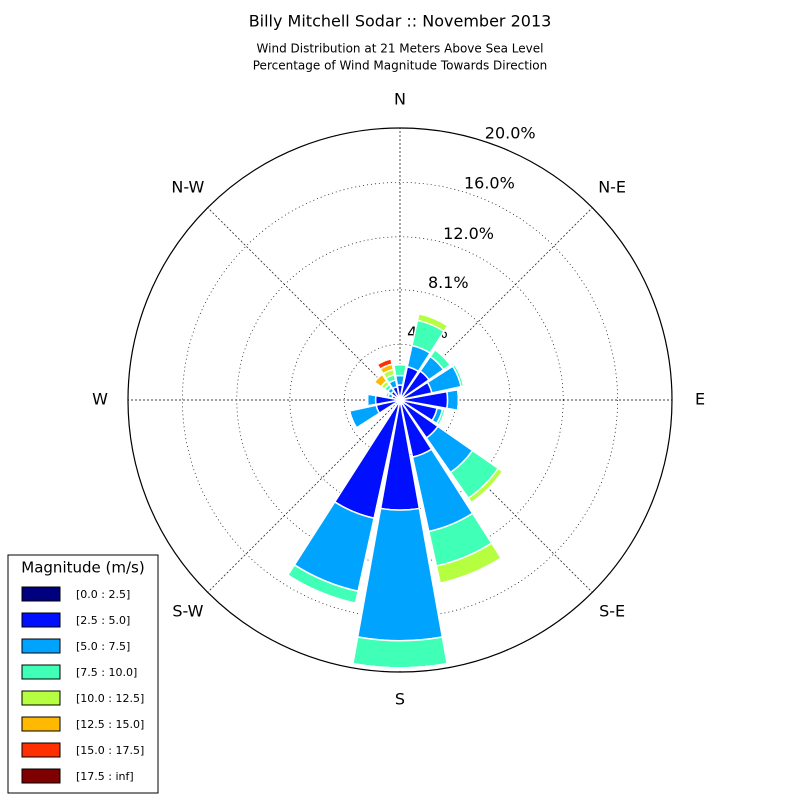  What do you see at coordinates (187, 186) in the screenshot?
I see `direction-label: N-W` at bounding box center [187, 186].